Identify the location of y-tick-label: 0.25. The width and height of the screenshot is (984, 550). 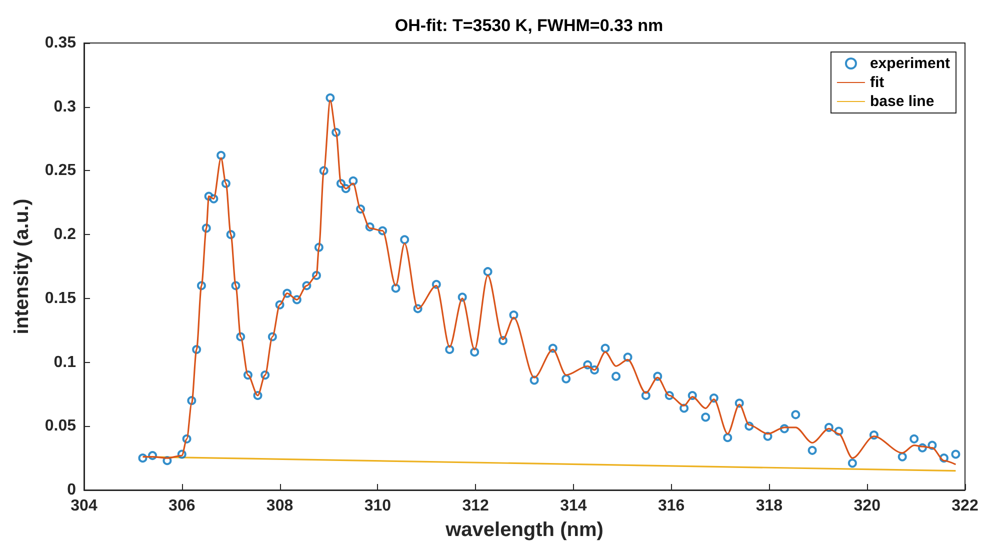
(60, 171).